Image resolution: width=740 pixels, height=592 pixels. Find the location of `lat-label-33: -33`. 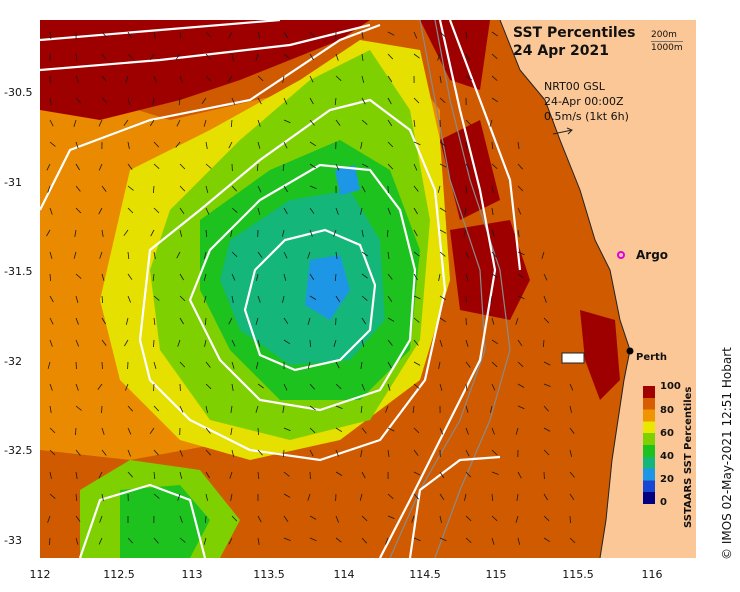

lat-label-33: -33 is located at coordinates (13, 540).